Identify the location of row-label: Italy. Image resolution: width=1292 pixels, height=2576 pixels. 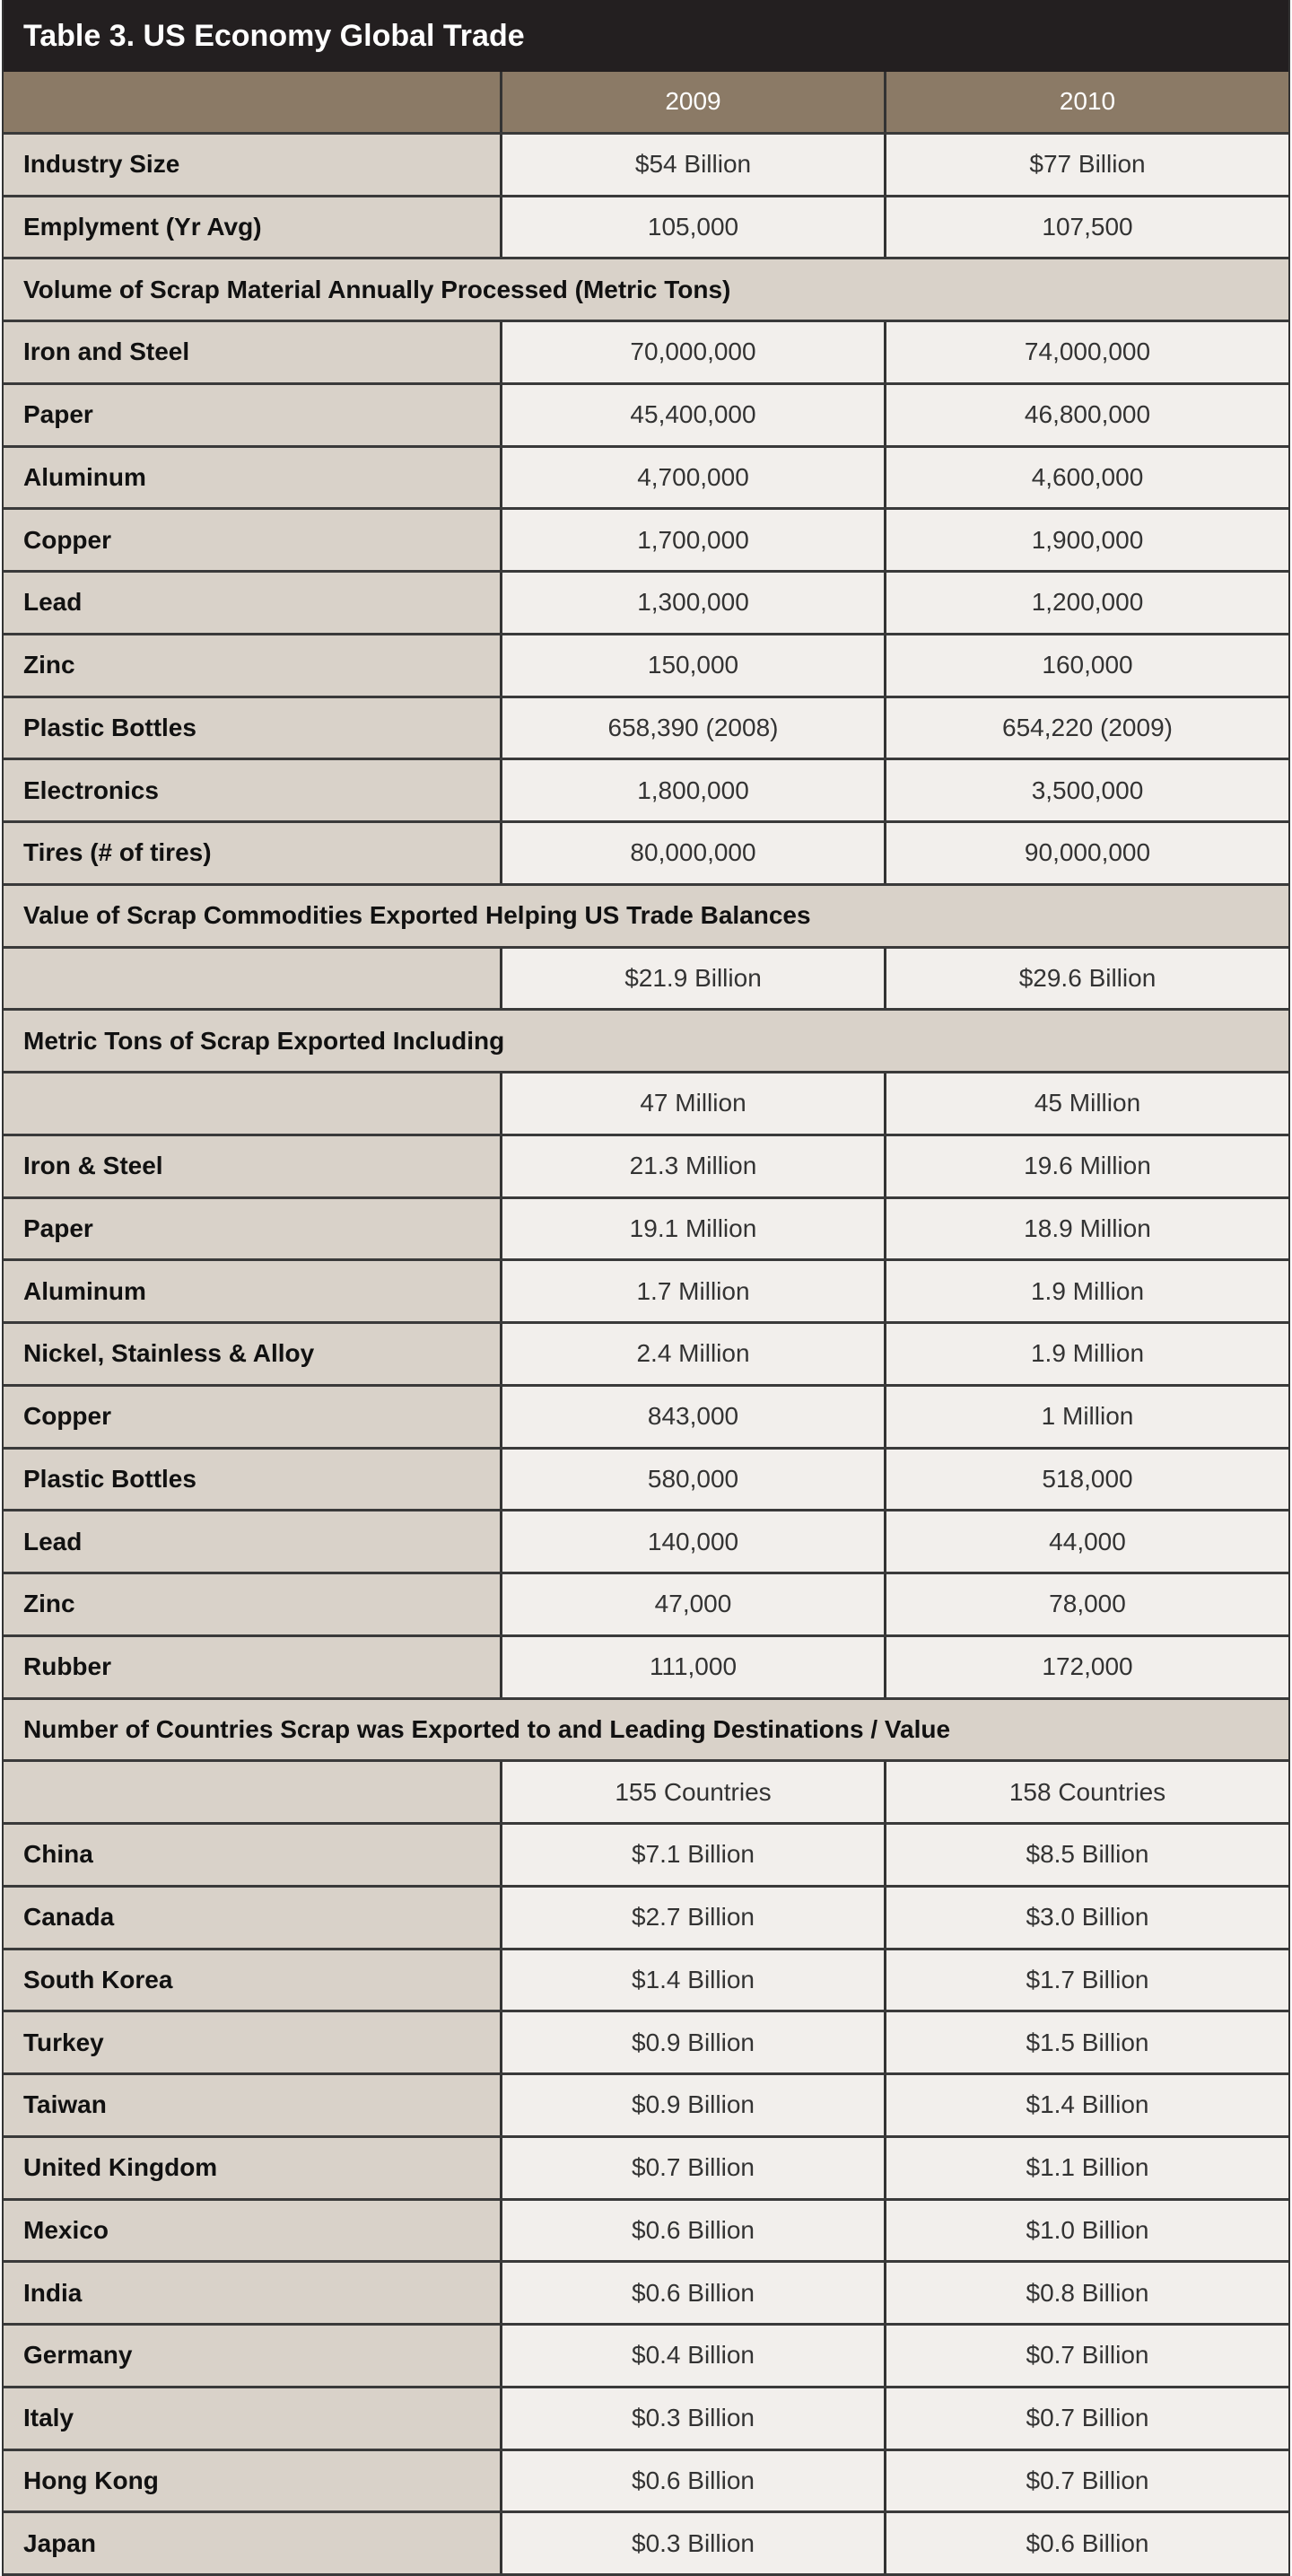
(253, 2418).